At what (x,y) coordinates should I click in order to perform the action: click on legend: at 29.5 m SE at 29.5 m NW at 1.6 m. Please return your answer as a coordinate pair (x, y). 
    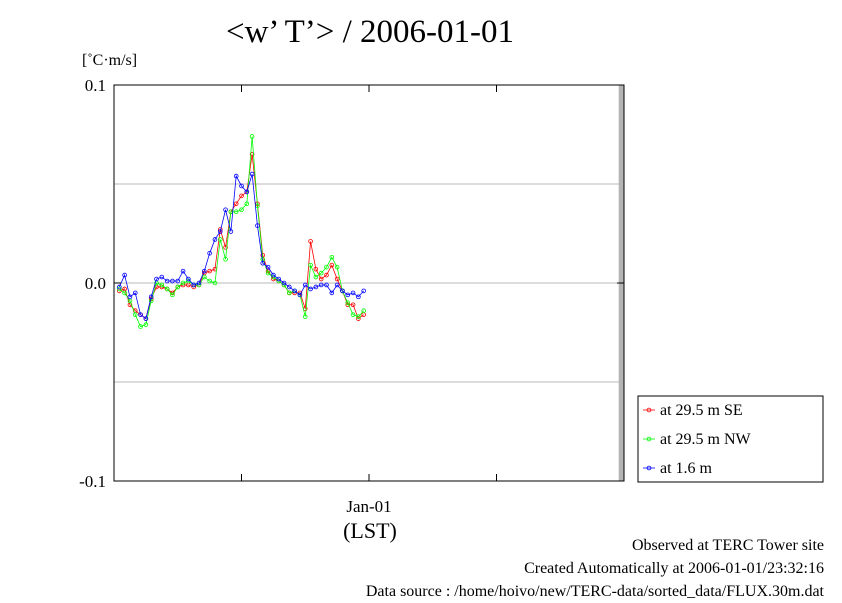
    Looking at the image, I should click on (730, 439).